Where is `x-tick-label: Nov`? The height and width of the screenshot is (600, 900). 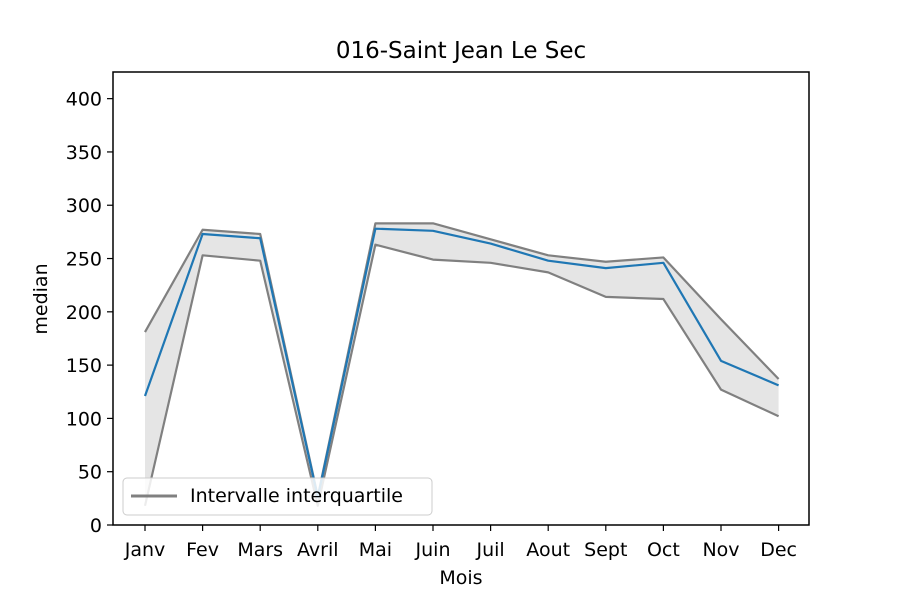
x-tick-label: Nov is located at coordinates (720, 550).